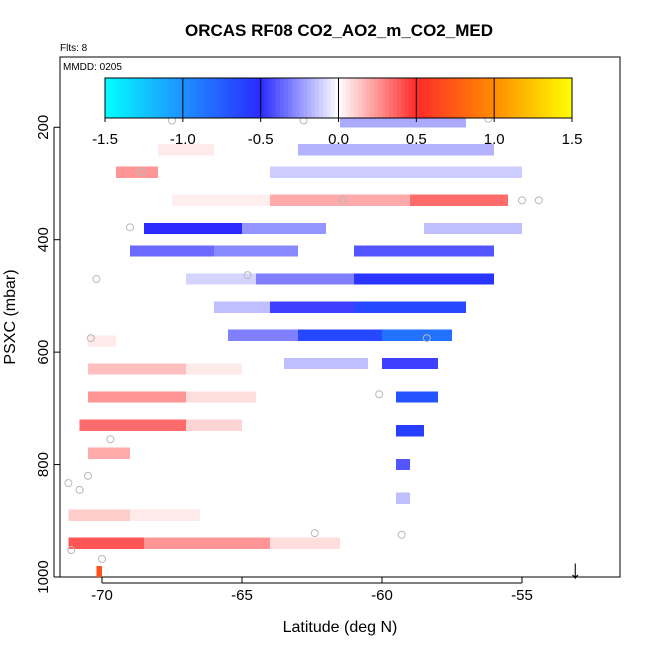  What do you see at coordinates (382, 595) in the screenshot?
I see `x-tick-label: -60` at bounding box center [382, 595].